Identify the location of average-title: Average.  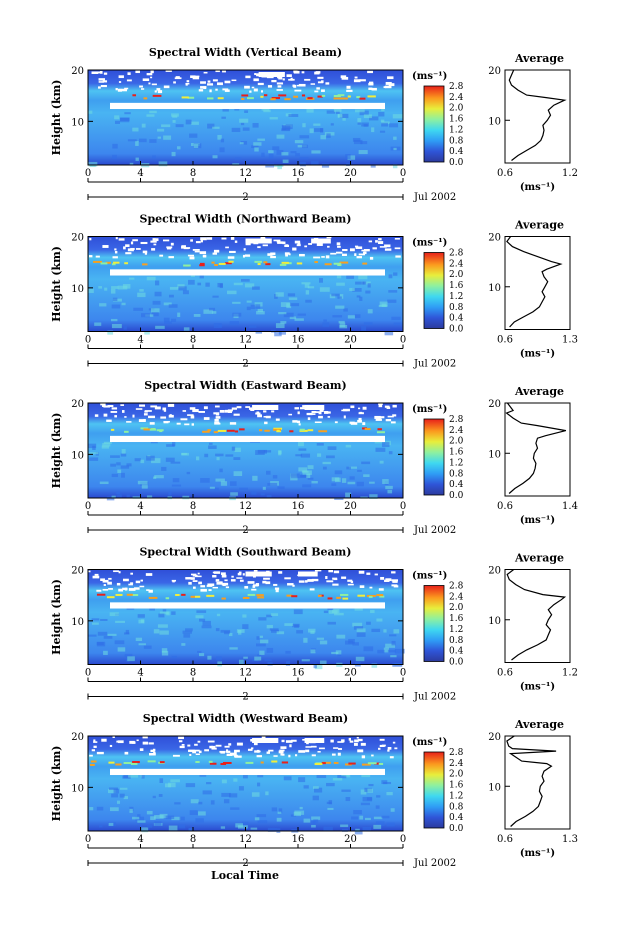
(539, 558).